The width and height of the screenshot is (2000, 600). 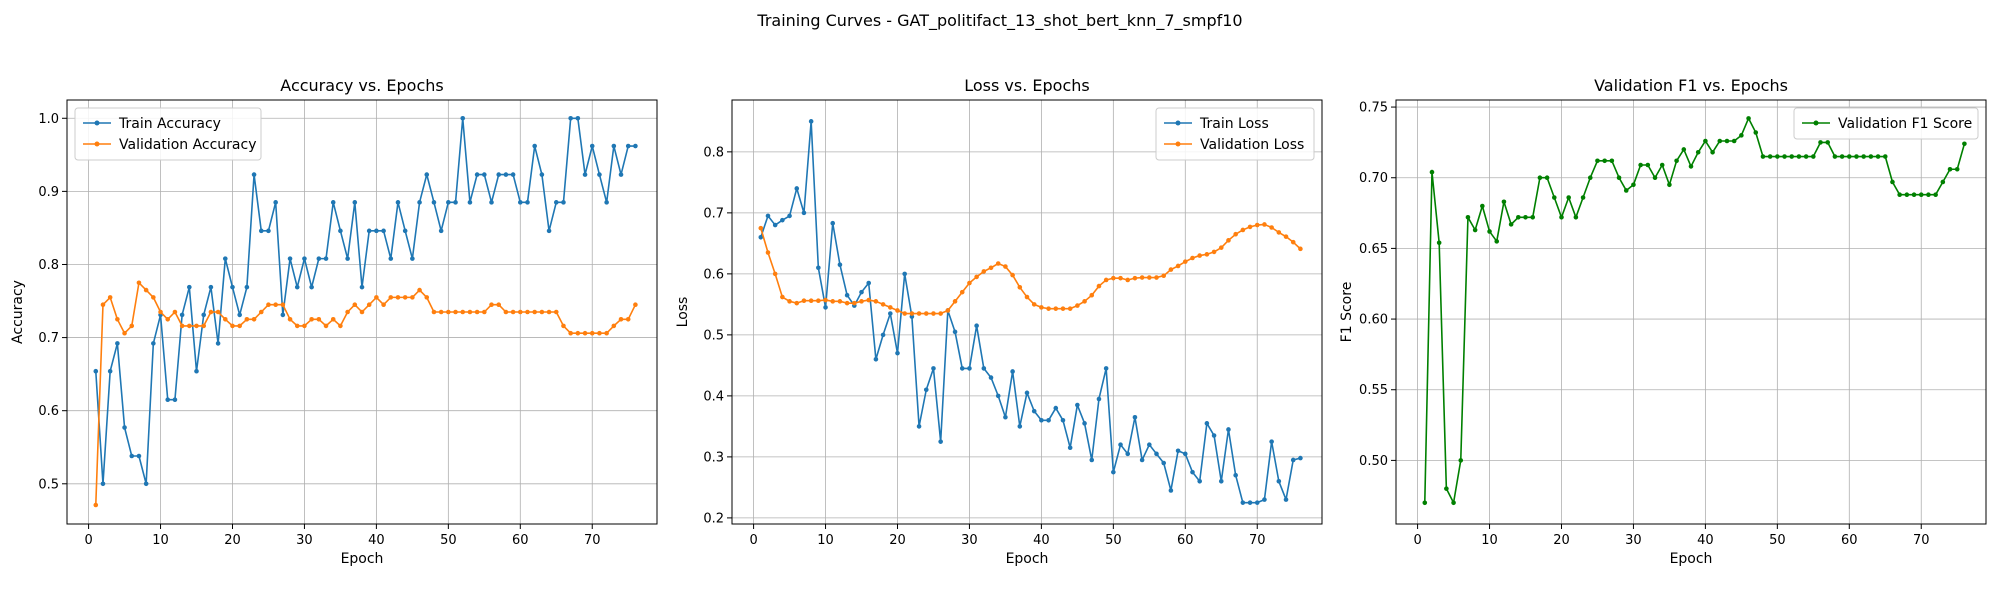 What do you see at coordinates (1041, 540) in the screenshot?
I see `x-tick-label: 40` at bounding box center [1041, 540].